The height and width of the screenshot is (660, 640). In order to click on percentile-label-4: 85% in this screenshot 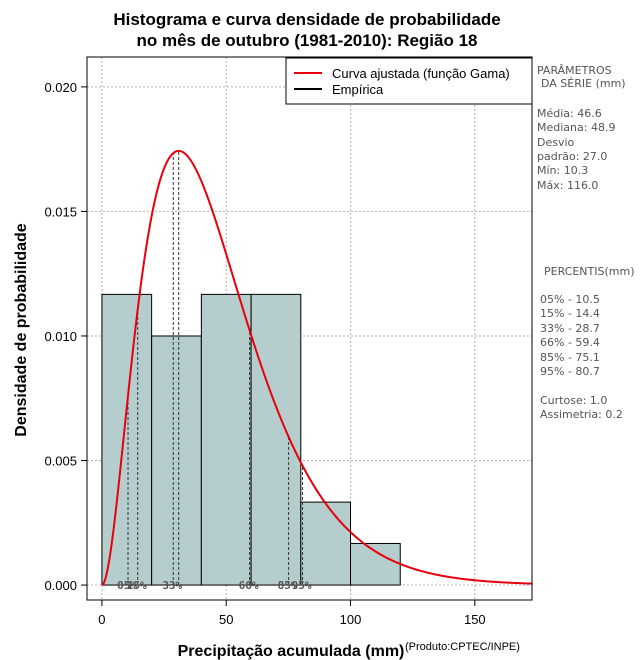, I will do `click(288, 585)`.